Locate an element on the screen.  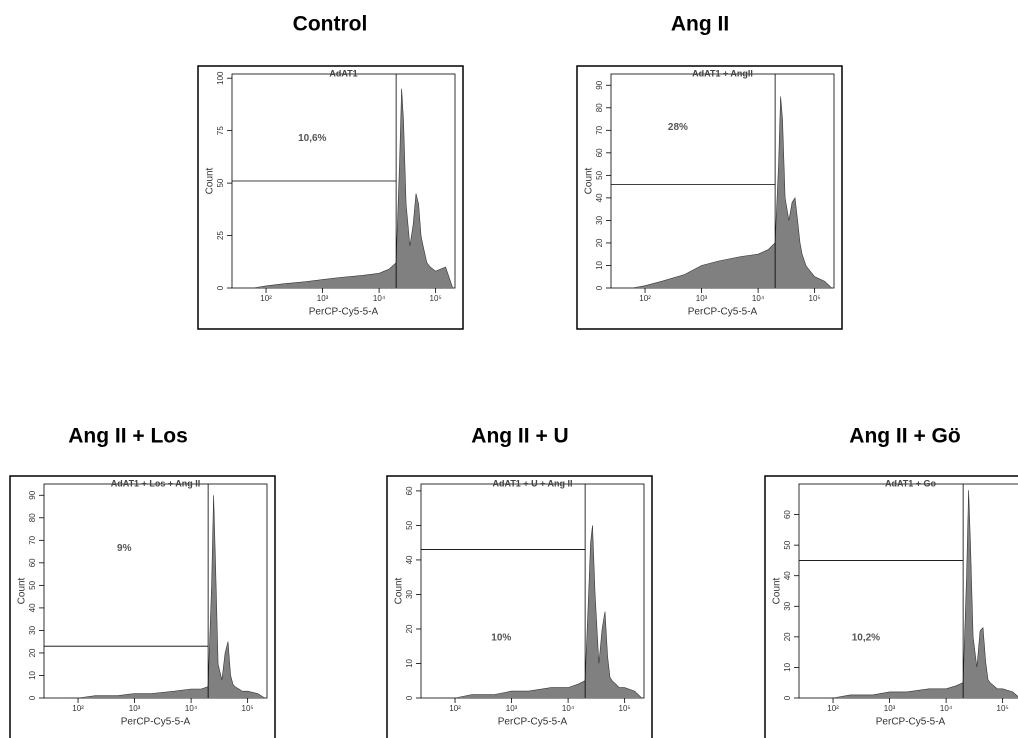
gate-percent: 9% is located at coordinates (124, 548).